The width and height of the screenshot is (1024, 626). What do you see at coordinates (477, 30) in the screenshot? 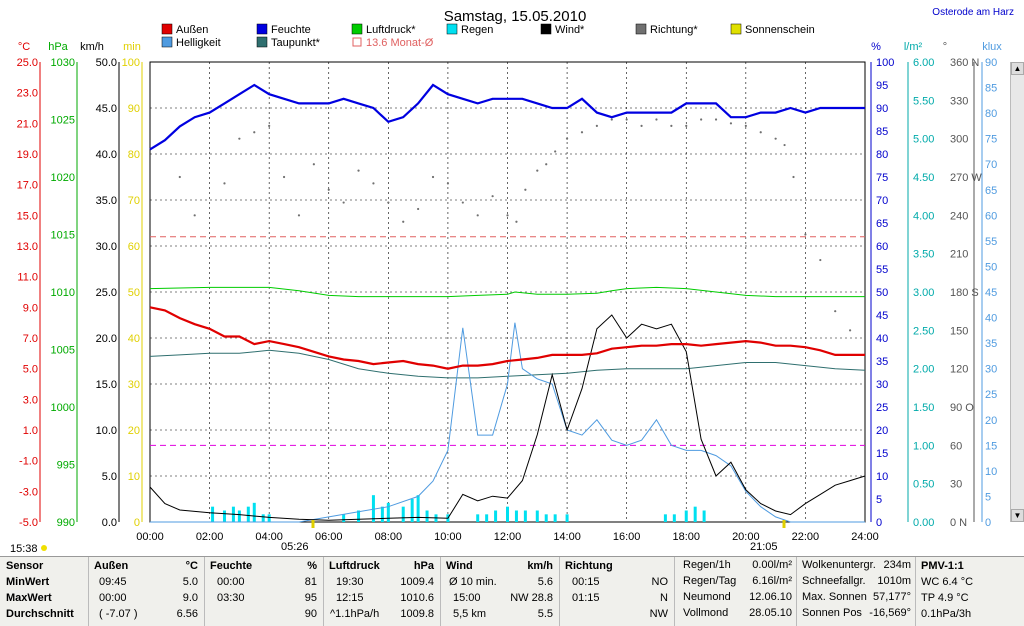
I see `legend-label: Regen` at bounding box center [477, 30].